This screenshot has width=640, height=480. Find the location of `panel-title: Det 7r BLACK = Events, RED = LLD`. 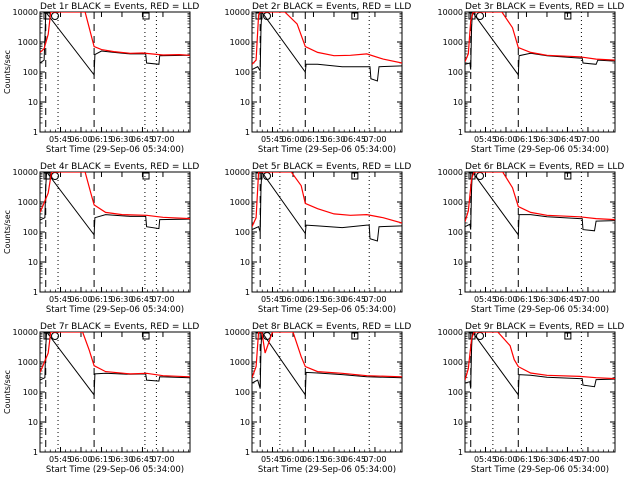

panel-title: Det 7r BLACK = Events, RED = LLD is located at coordinates (119, 327).